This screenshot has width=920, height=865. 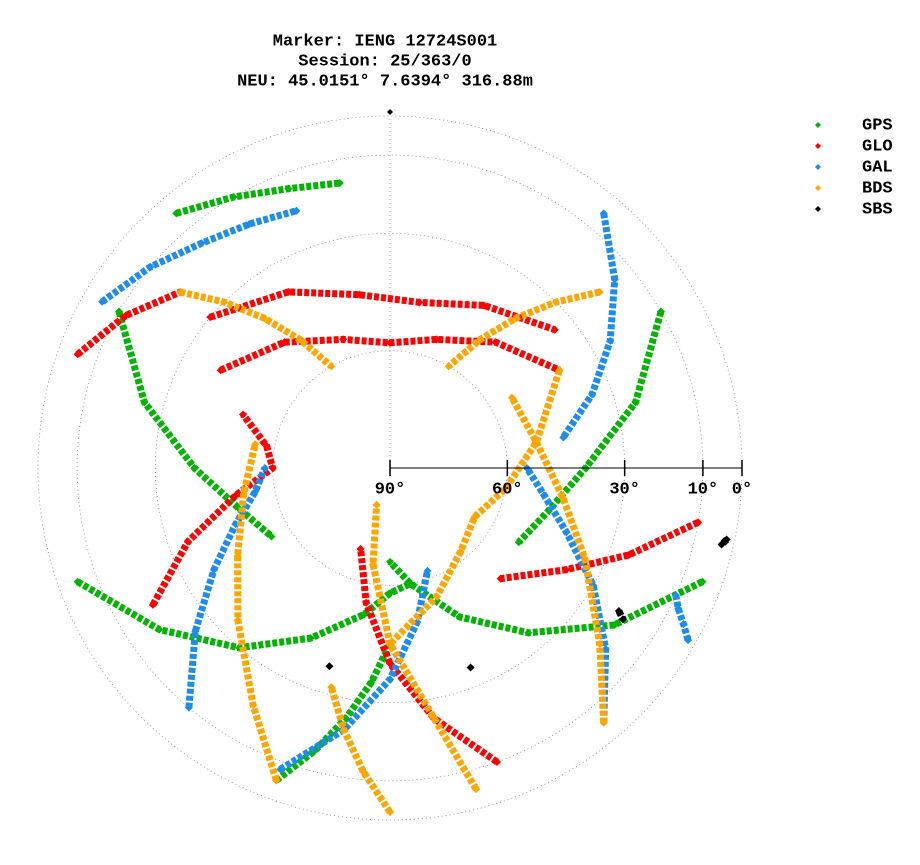 I want to click on legend-label: BDS, so click(x=877, y=188).